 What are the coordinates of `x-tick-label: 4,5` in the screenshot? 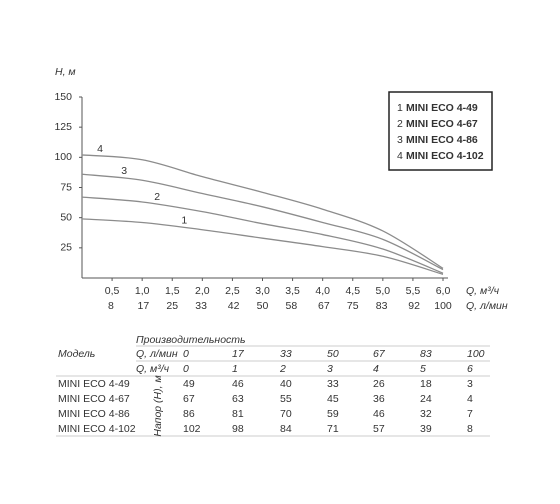 It's located at (352, 291).